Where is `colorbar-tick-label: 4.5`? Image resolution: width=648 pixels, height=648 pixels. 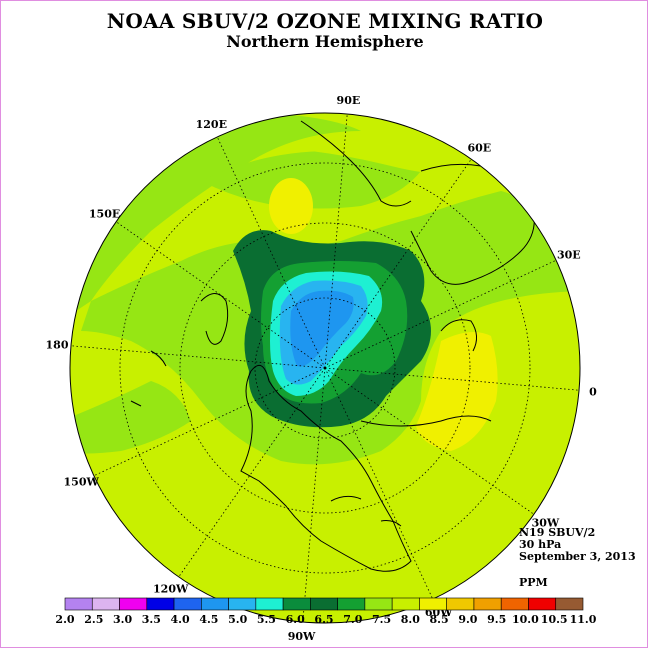
colorbar-tick-label: 4.5 is located at coordinates (208, 619).